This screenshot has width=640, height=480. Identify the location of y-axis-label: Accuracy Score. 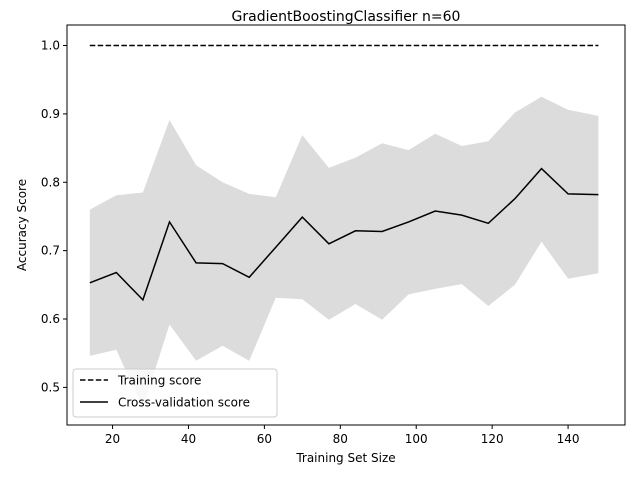
(22, 225).